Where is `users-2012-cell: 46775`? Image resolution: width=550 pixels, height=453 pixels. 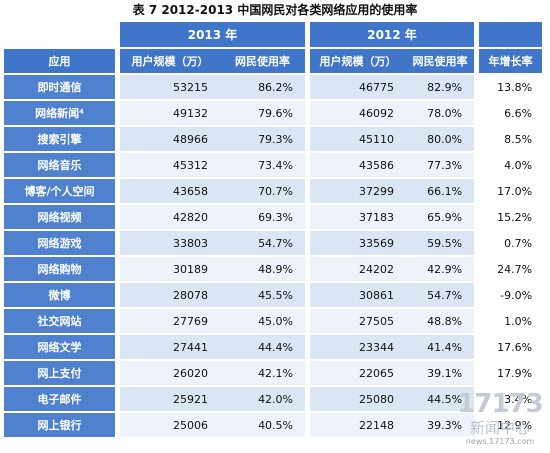 users-2012-cell: 46775 is located at coordinates (358, 87).